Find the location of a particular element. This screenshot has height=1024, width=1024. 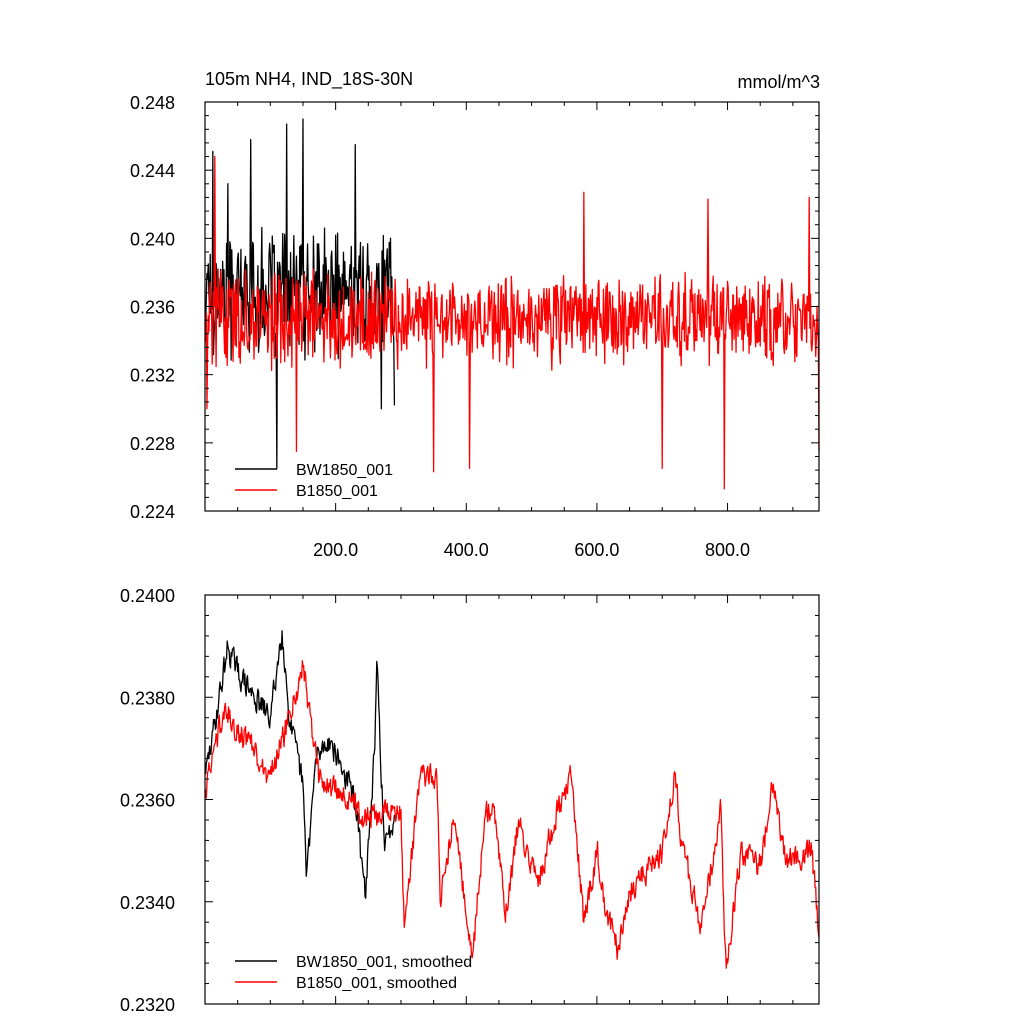

top-panel-x-tick-labels: 200.0 400.0 600.0 800.0 is located at coordinates (531, 550).